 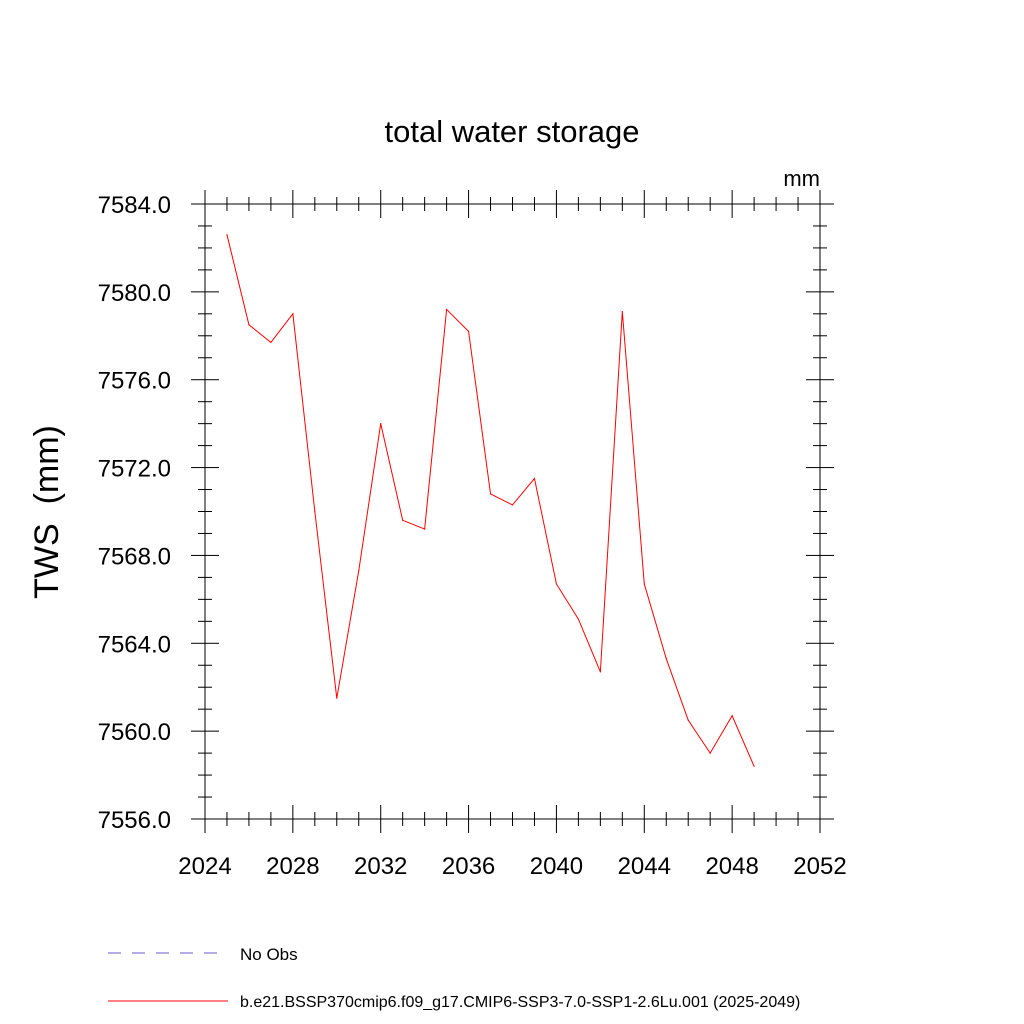 What do you see at coordinates (134, 293) in the screenshot?
I see `y-tick-label: 7580.0` at bounding box center [134, 293].